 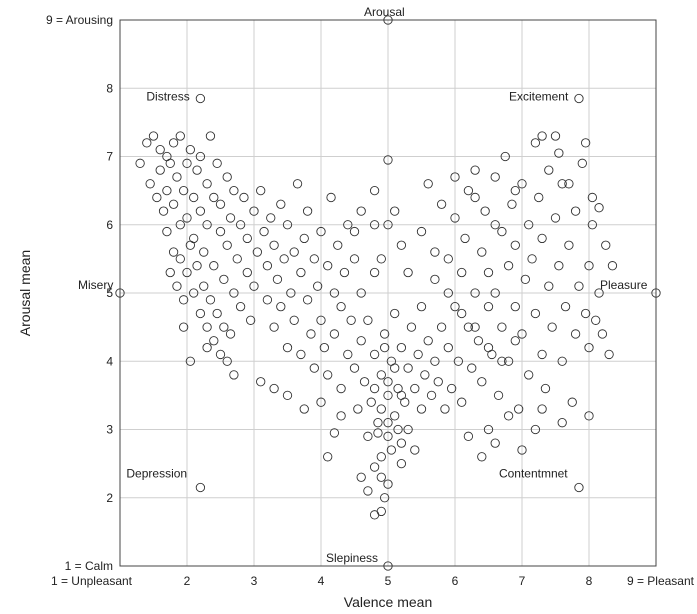 What do you see at coordinates (373, 581) in the screenshot?
I see `x-tick-labels: 1 = Unpleasant 2 3 4 5 6 7 8 9 = Pleasant` at bounding box center [373, 581].